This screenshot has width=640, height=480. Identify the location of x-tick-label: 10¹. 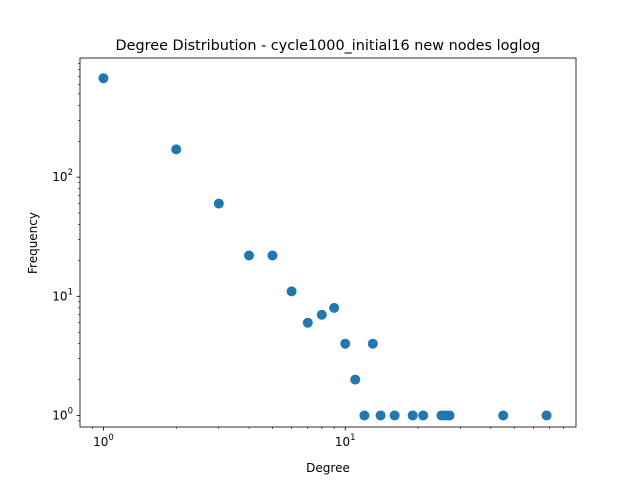
(345, 441).